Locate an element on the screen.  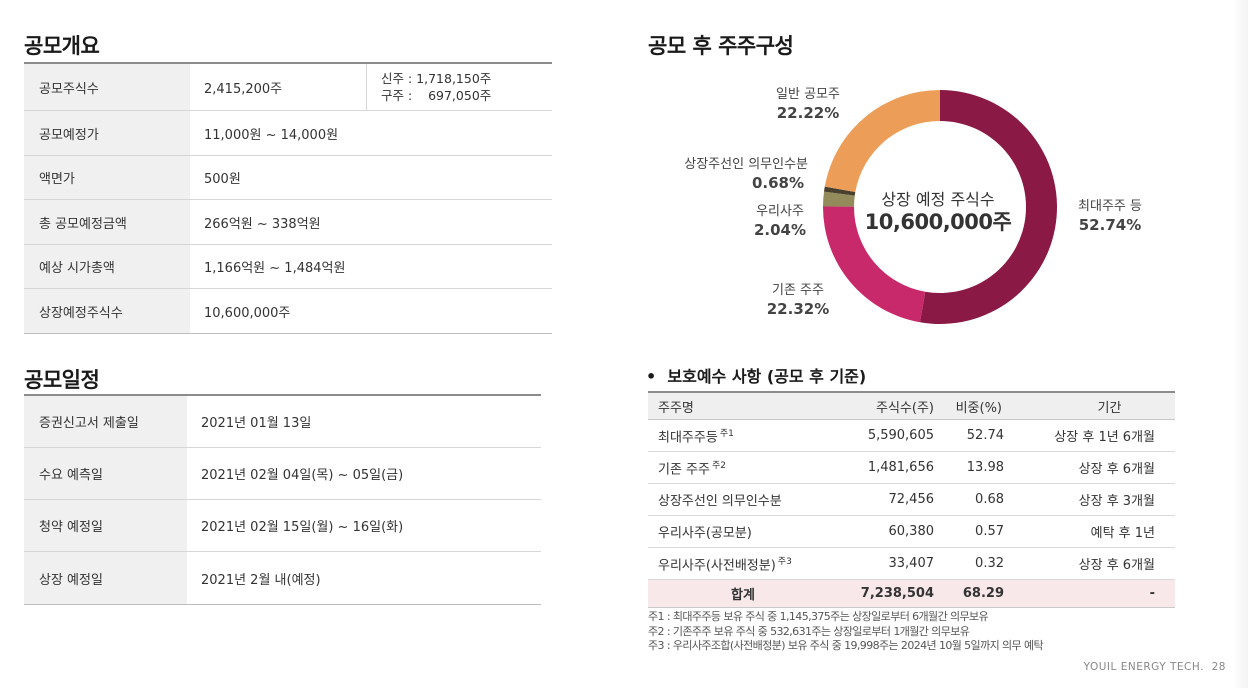
slice-percent: 0.68% is located at coordinates (777, 183).